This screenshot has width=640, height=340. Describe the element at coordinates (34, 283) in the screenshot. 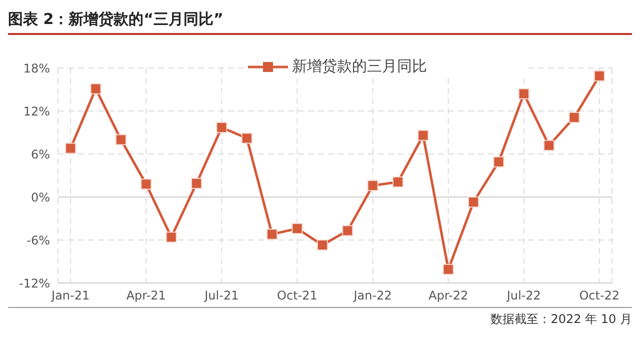

I see `y-tick-label: -12%` at that location.